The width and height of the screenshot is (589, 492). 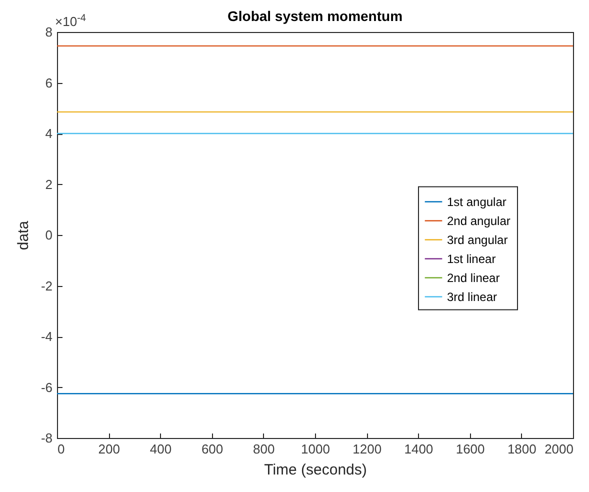 I want to click on text: ×10$^{-4}$, so click(x=70, y=20).